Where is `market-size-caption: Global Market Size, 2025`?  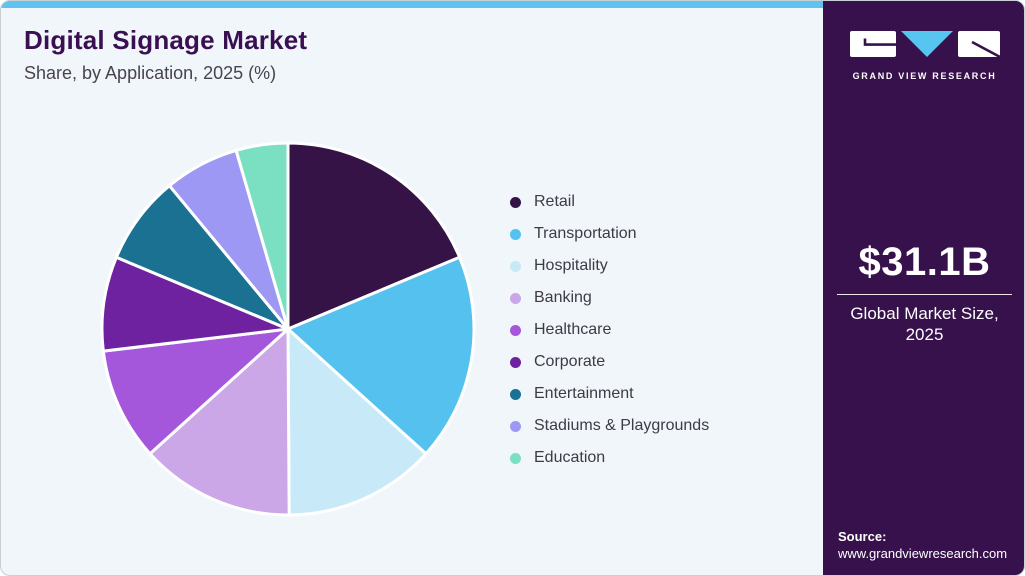 market-size-caption: Global Market Size, 2025 is located at coordinates (923, 324).